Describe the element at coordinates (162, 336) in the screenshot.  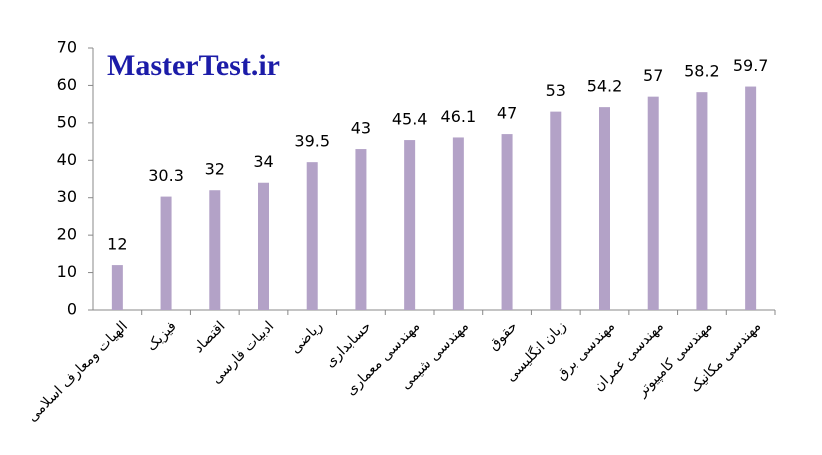
I see `x-tick-label: فیزیک` at that location.